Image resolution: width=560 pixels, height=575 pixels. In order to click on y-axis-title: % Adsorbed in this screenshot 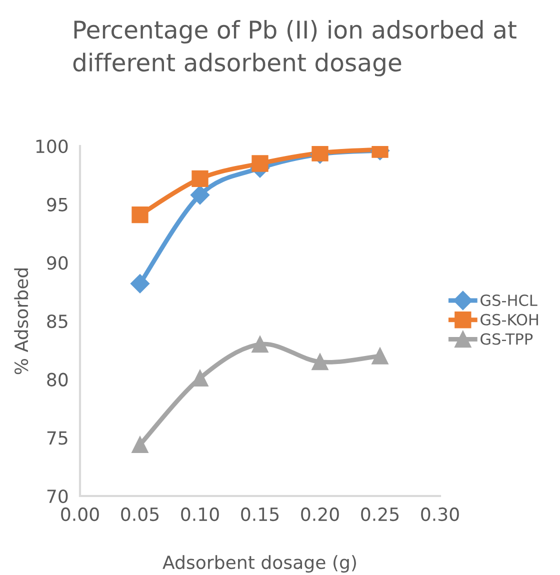, I will do `click(21, 321)`.